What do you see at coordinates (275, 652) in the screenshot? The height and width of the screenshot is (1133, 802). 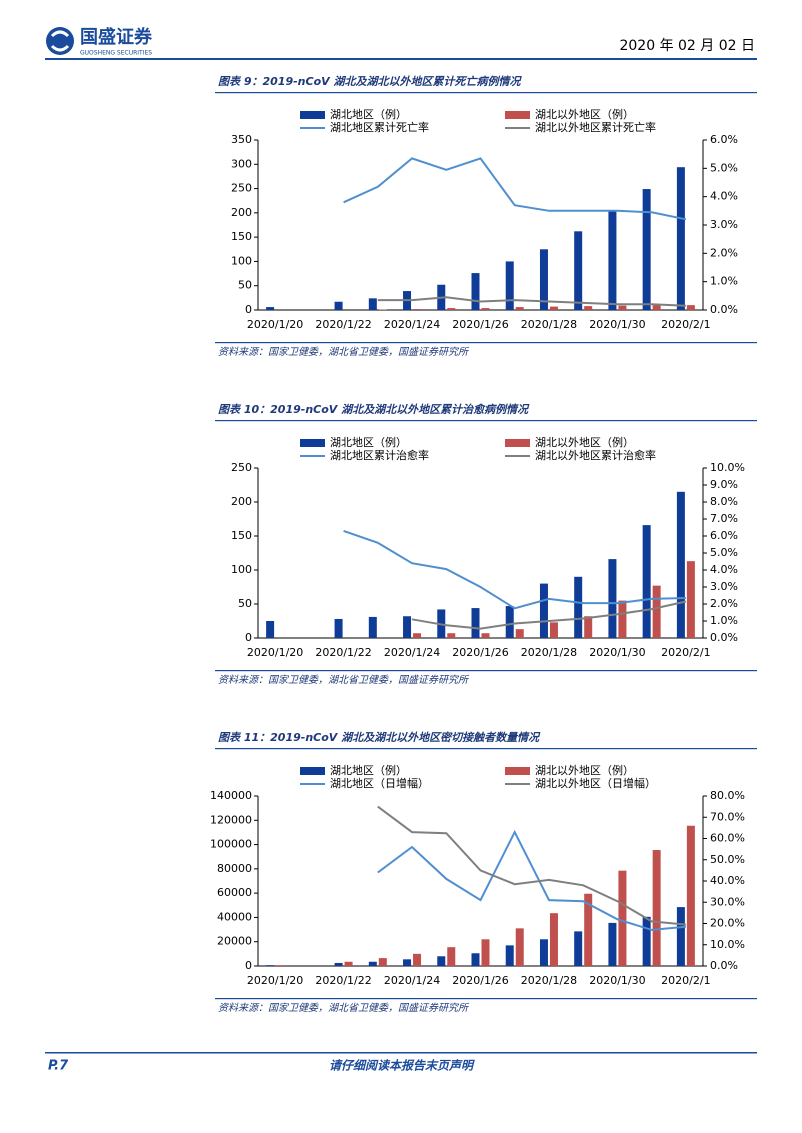 I see `x-tick-label: 2020/1/20` at bounding box center [275, 652].